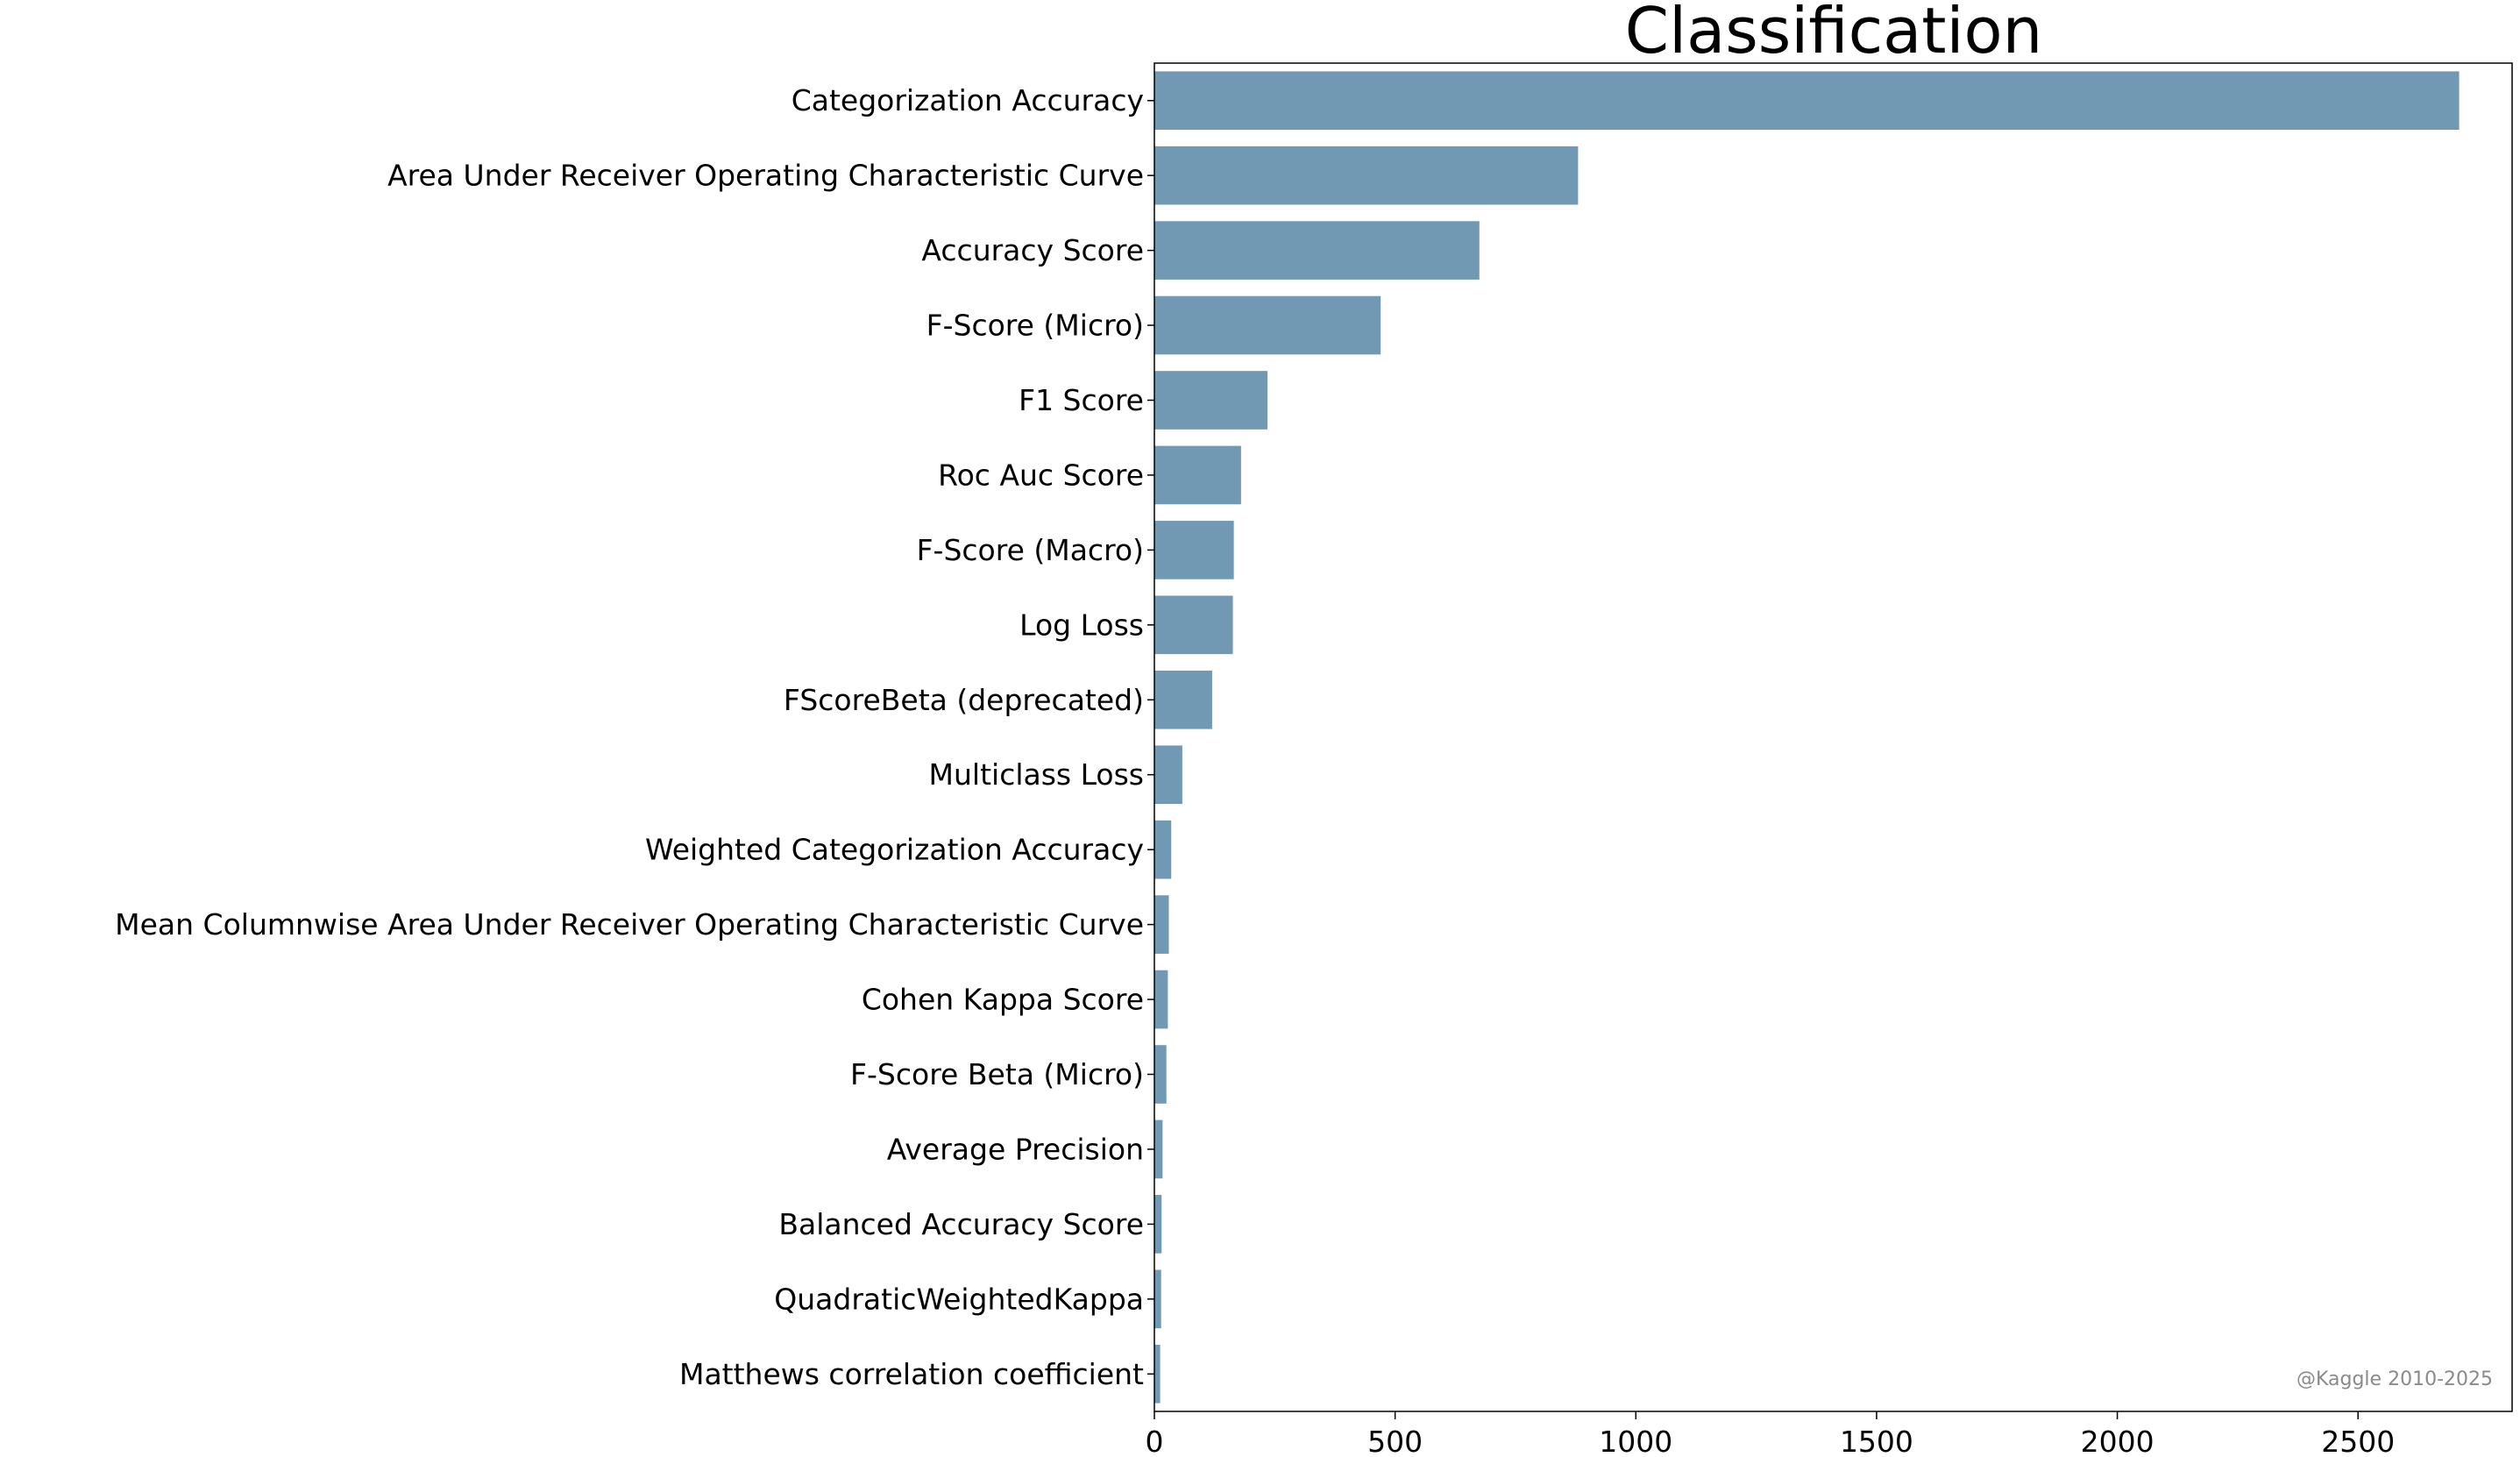 This screenshot has width=2520, height=1457. I want to click on category-label: QuadraticWeightedKappa, so click(959, 1299).